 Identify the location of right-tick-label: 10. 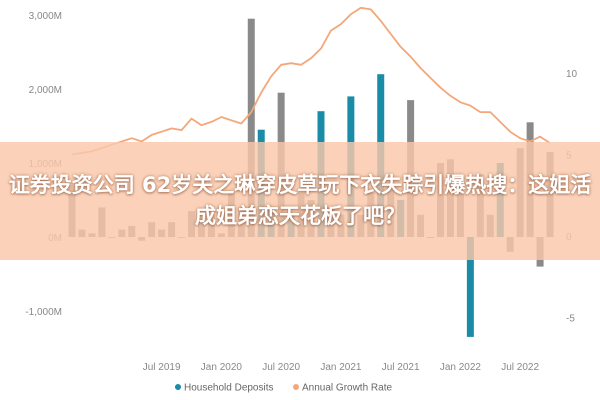
(572, 74).